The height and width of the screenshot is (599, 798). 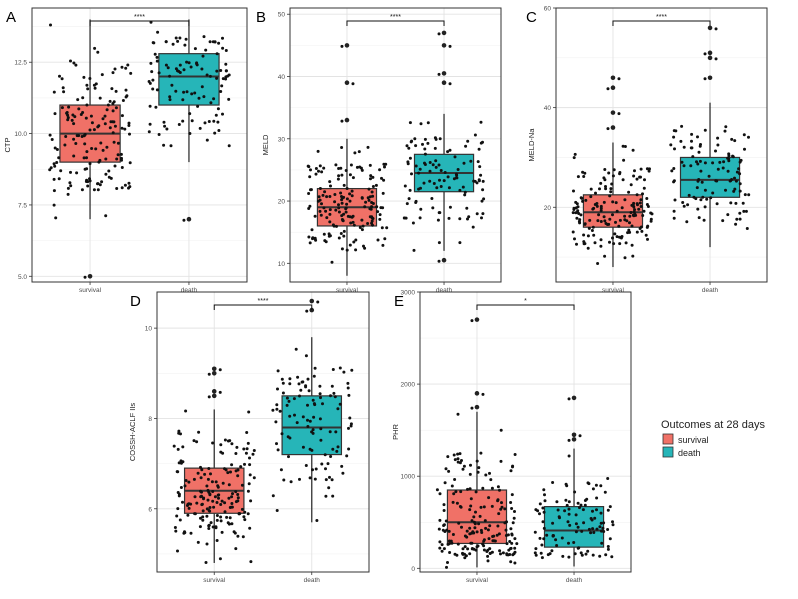 What do you see at coordinates (710, 28) in the screenshot?
I see `outlier-c-death` at bounding box center [710, 28].